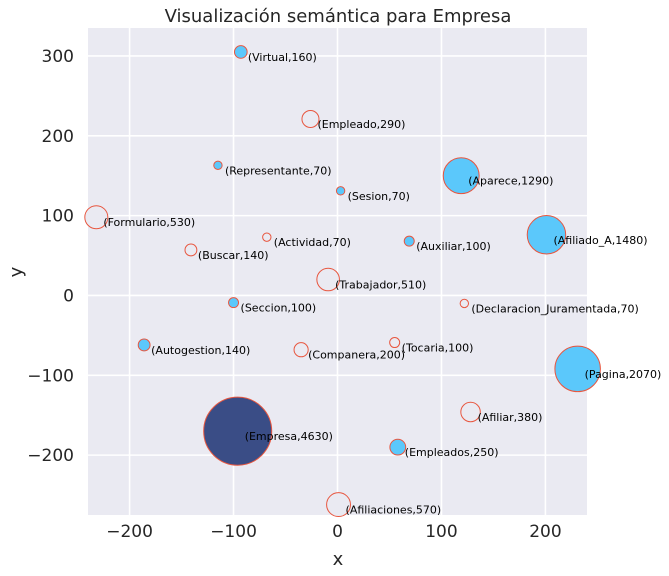  I want to click on point-label: (Seccion,100), so click(279, 308).